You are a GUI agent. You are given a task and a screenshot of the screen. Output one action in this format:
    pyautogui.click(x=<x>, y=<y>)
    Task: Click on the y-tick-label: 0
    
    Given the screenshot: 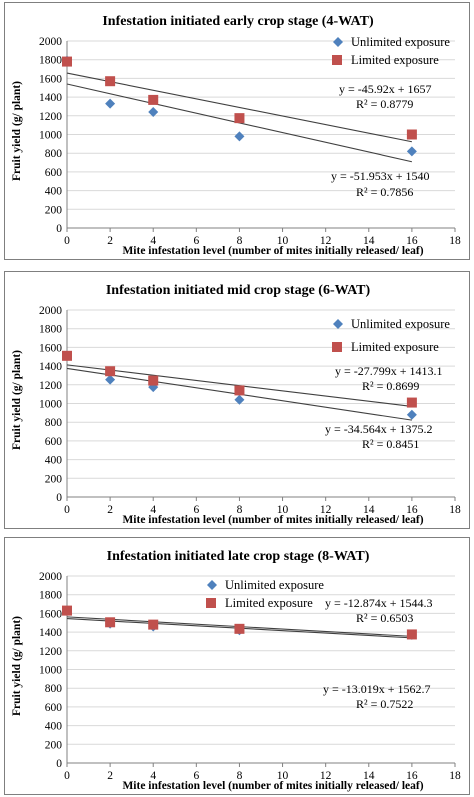 What is the action you would take?
    pyautogui.click(x=59, y=229)
    